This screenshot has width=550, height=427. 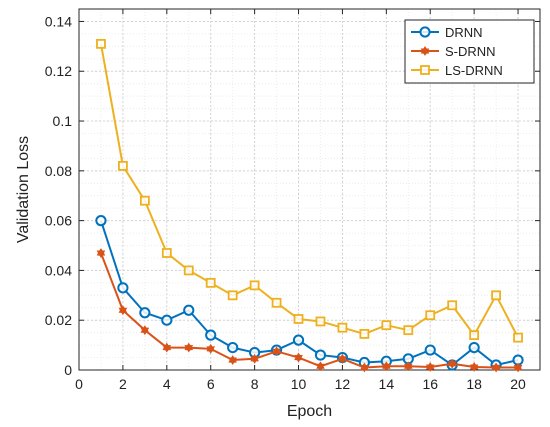 What do you see at coordinates (79, 384) in the screenshot?
I see `x-tick-label: 0` at bounding box center [79, 384].